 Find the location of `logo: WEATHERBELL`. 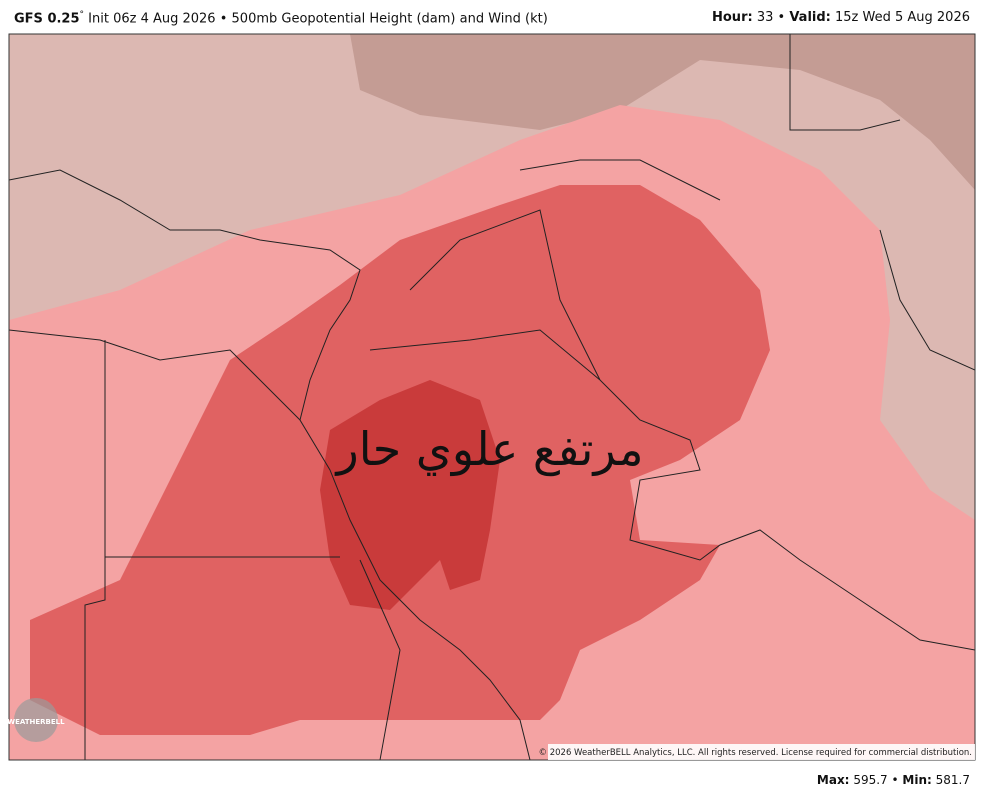

logo: WEATHERBELL is located at coordinates (36, 722).